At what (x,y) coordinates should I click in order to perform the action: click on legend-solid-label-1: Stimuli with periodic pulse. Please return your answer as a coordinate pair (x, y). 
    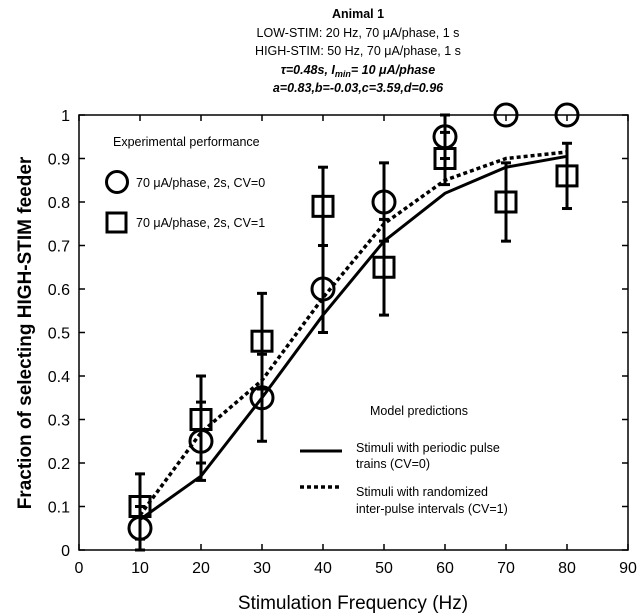
    Looking at the image, I should click on (428, 448).